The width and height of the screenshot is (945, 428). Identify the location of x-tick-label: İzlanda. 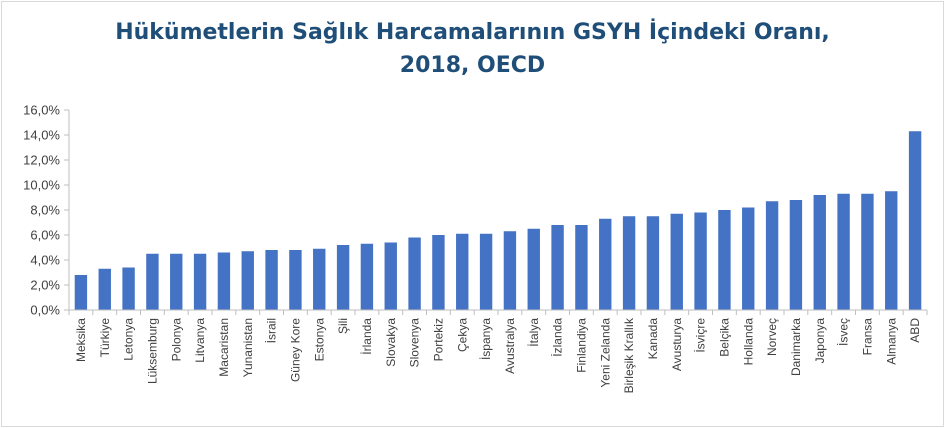
(558, 337).